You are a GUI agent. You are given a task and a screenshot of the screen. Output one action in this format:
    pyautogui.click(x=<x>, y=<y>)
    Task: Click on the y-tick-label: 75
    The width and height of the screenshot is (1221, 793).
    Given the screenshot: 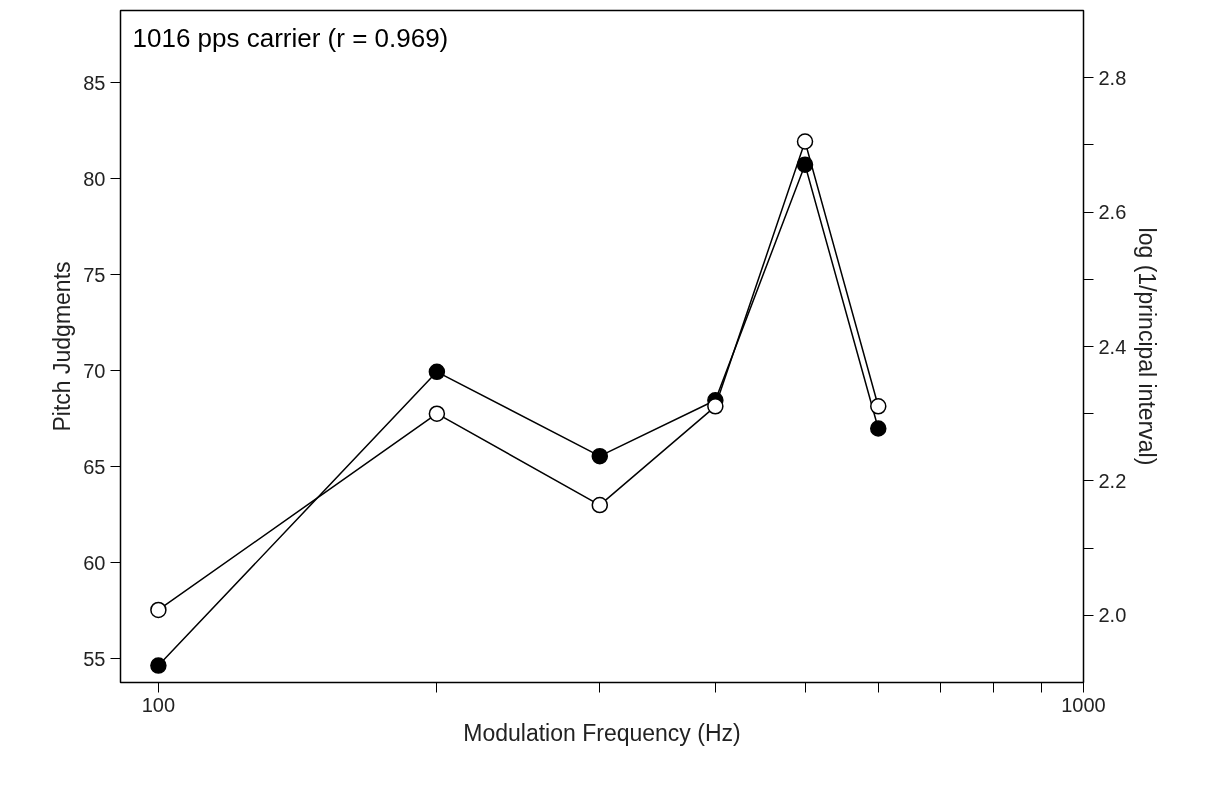 What is the action you would take?
    pyautogui.click(x=94, y=274)
    